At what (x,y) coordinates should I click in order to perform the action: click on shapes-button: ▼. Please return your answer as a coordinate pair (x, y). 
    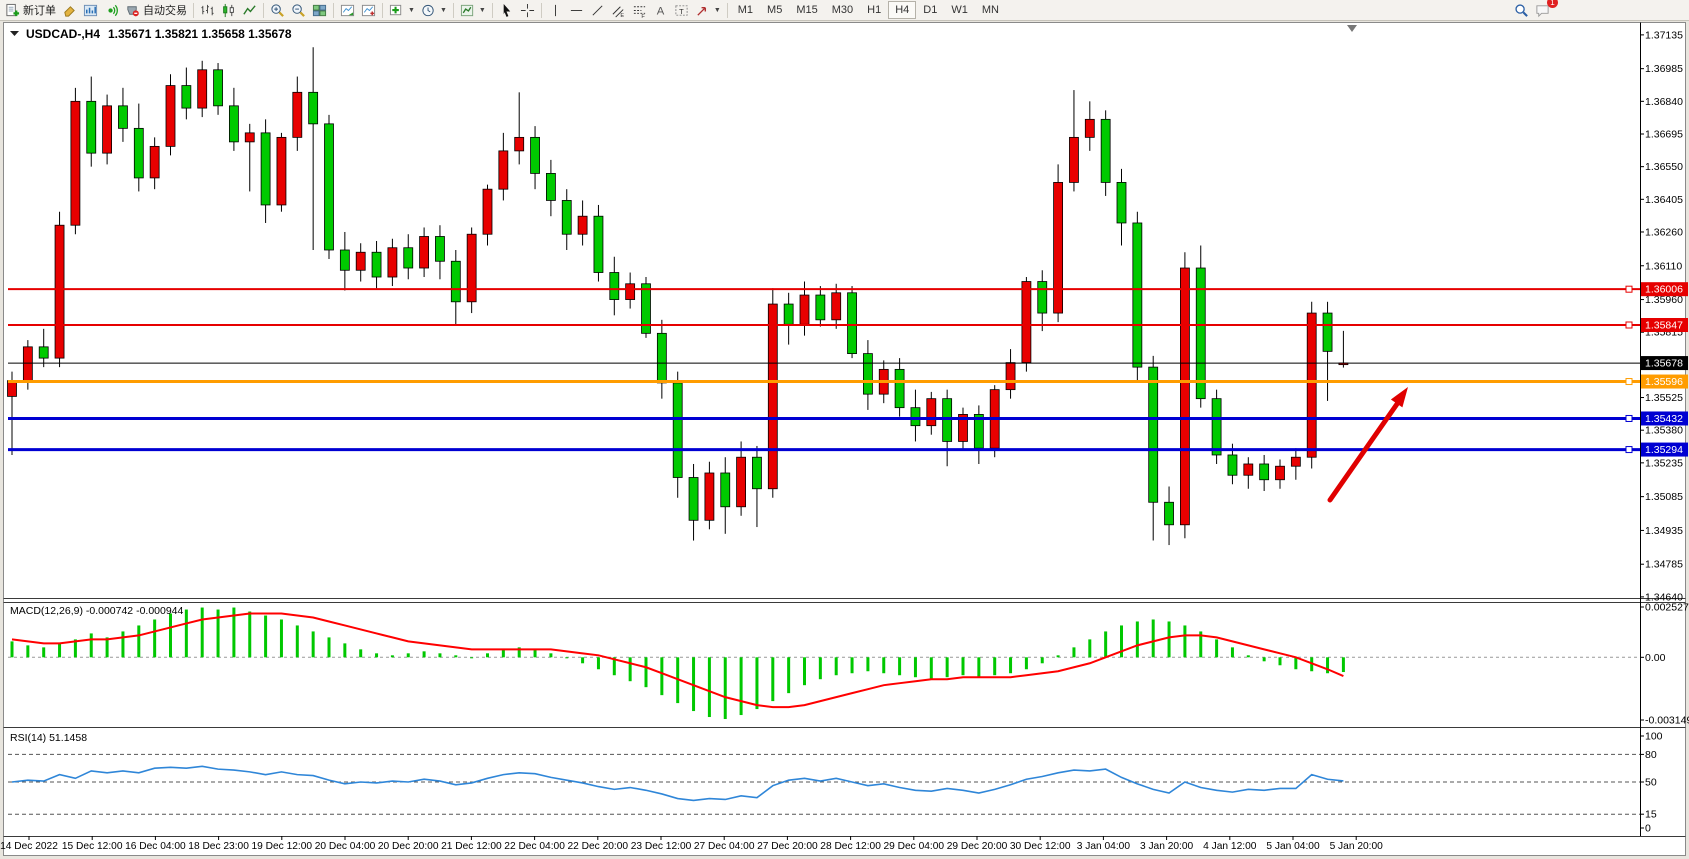
    Looking at the image, I should click on (708, 10).